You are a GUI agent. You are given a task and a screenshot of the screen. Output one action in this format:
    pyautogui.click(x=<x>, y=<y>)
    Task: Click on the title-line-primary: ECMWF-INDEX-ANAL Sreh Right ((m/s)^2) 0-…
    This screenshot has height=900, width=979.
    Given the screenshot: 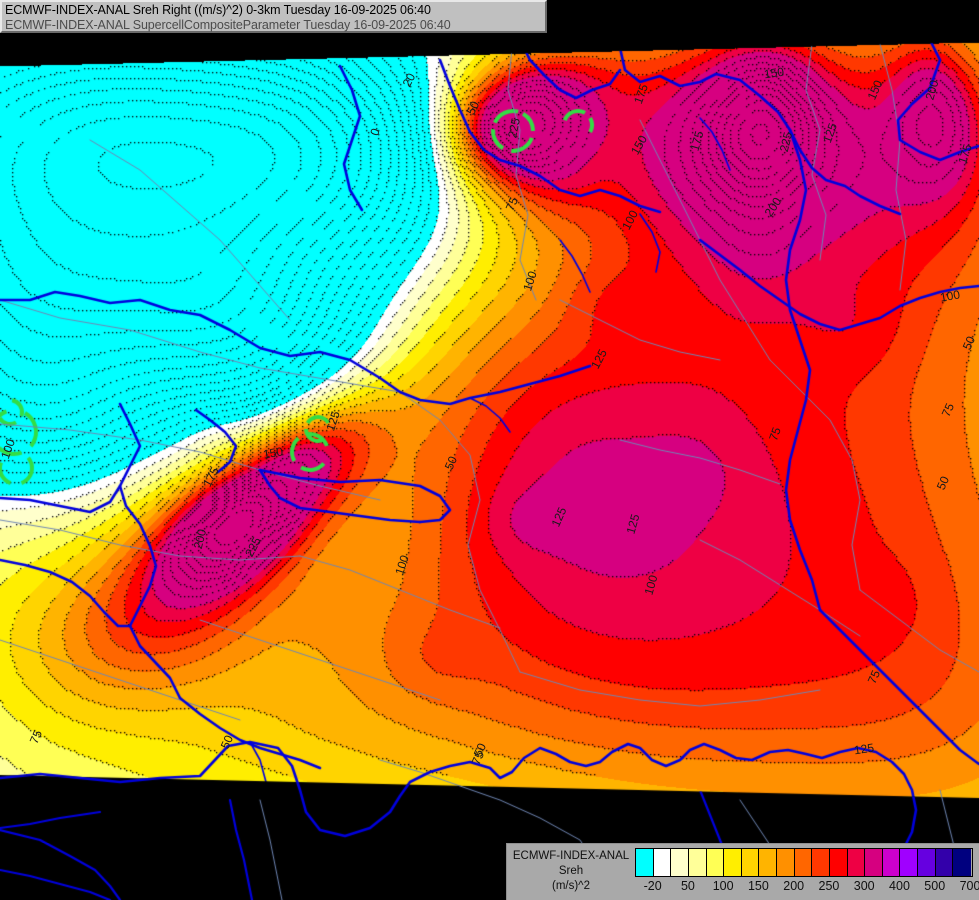 What is the action you would take?
    pyautogui.click(x=218, y=10)
    